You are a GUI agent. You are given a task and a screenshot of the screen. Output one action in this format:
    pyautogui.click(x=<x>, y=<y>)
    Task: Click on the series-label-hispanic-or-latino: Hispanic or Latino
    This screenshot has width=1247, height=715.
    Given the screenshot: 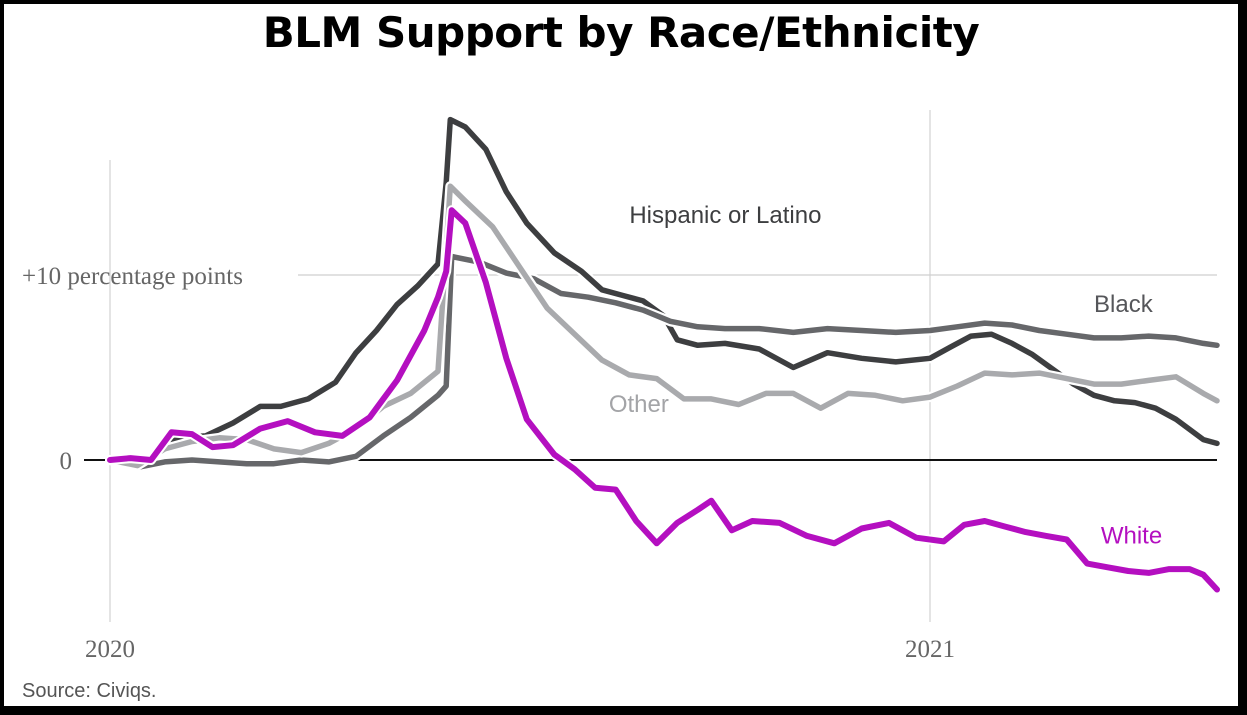 What is the action you would take?
    pyautogui.click(x=725, y=215)
    